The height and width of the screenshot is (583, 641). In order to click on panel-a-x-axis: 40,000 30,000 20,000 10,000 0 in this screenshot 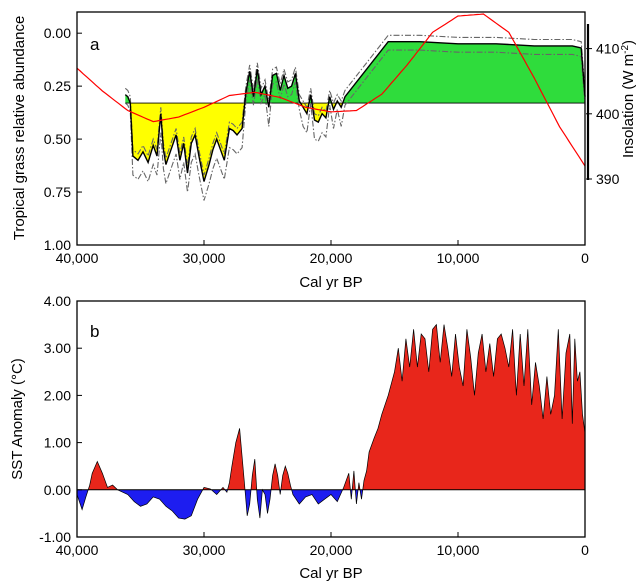, I will do `click(322, 253)`.